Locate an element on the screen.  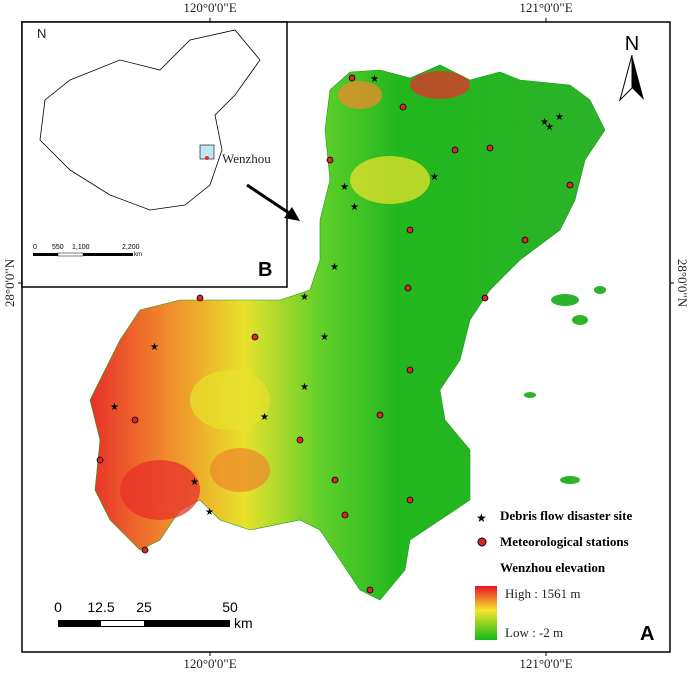
elevation-ramp is located at coordinates (486, 613).